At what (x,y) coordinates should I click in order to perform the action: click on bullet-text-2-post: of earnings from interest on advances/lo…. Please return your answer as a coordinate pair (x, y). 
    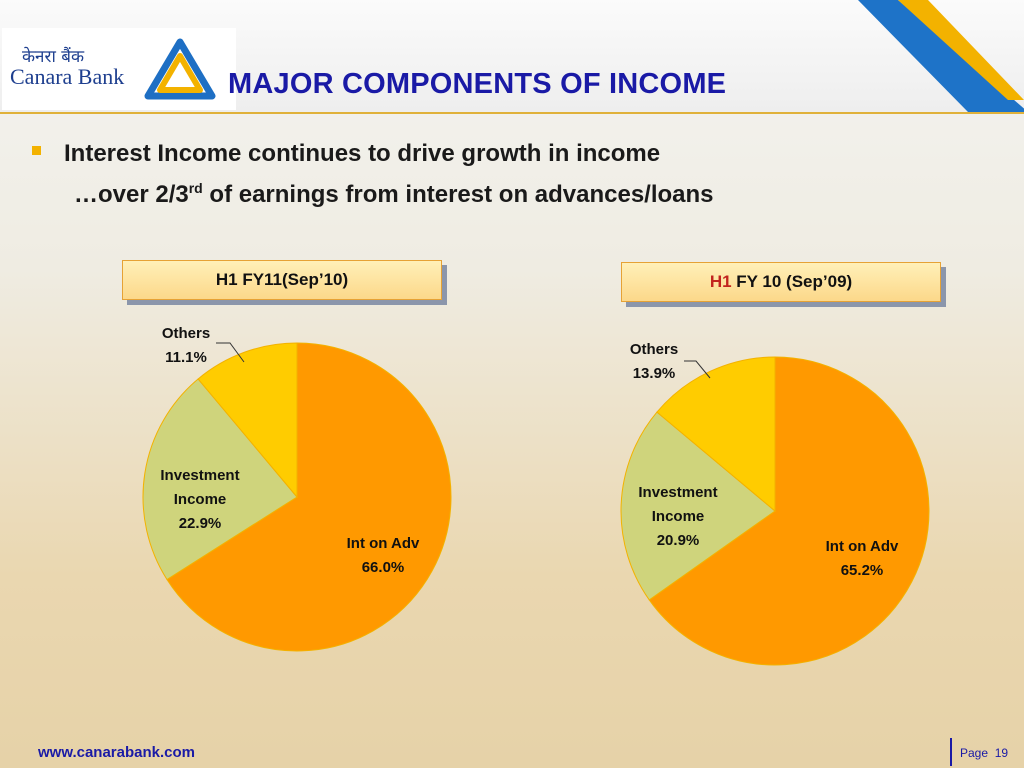
    Looking at the image, I should click on (458, 194).